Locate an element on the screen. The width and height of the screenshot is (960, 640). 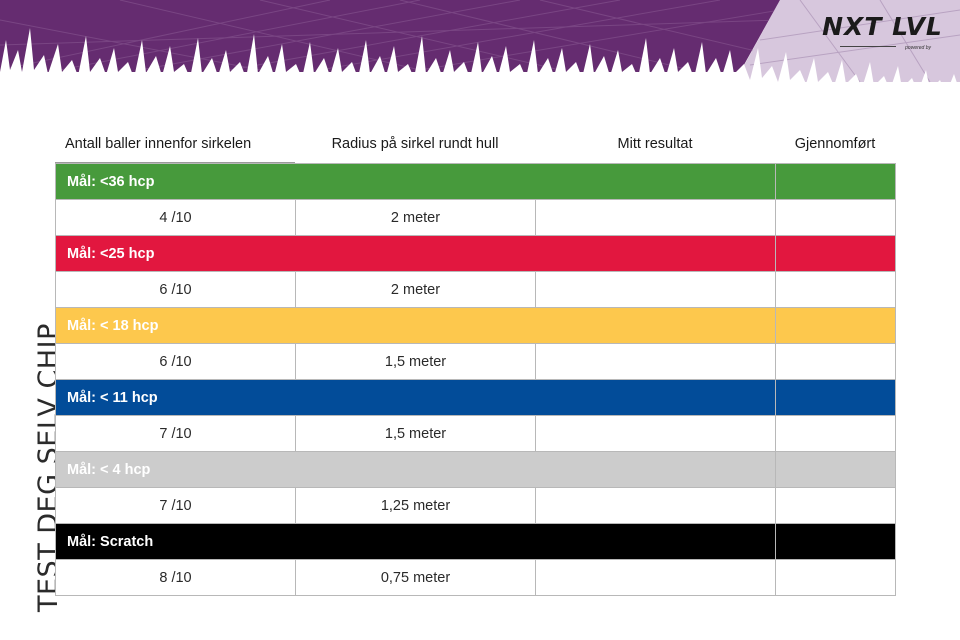
radius-cell: 1,25 meter is located at coordinates (415, 505).